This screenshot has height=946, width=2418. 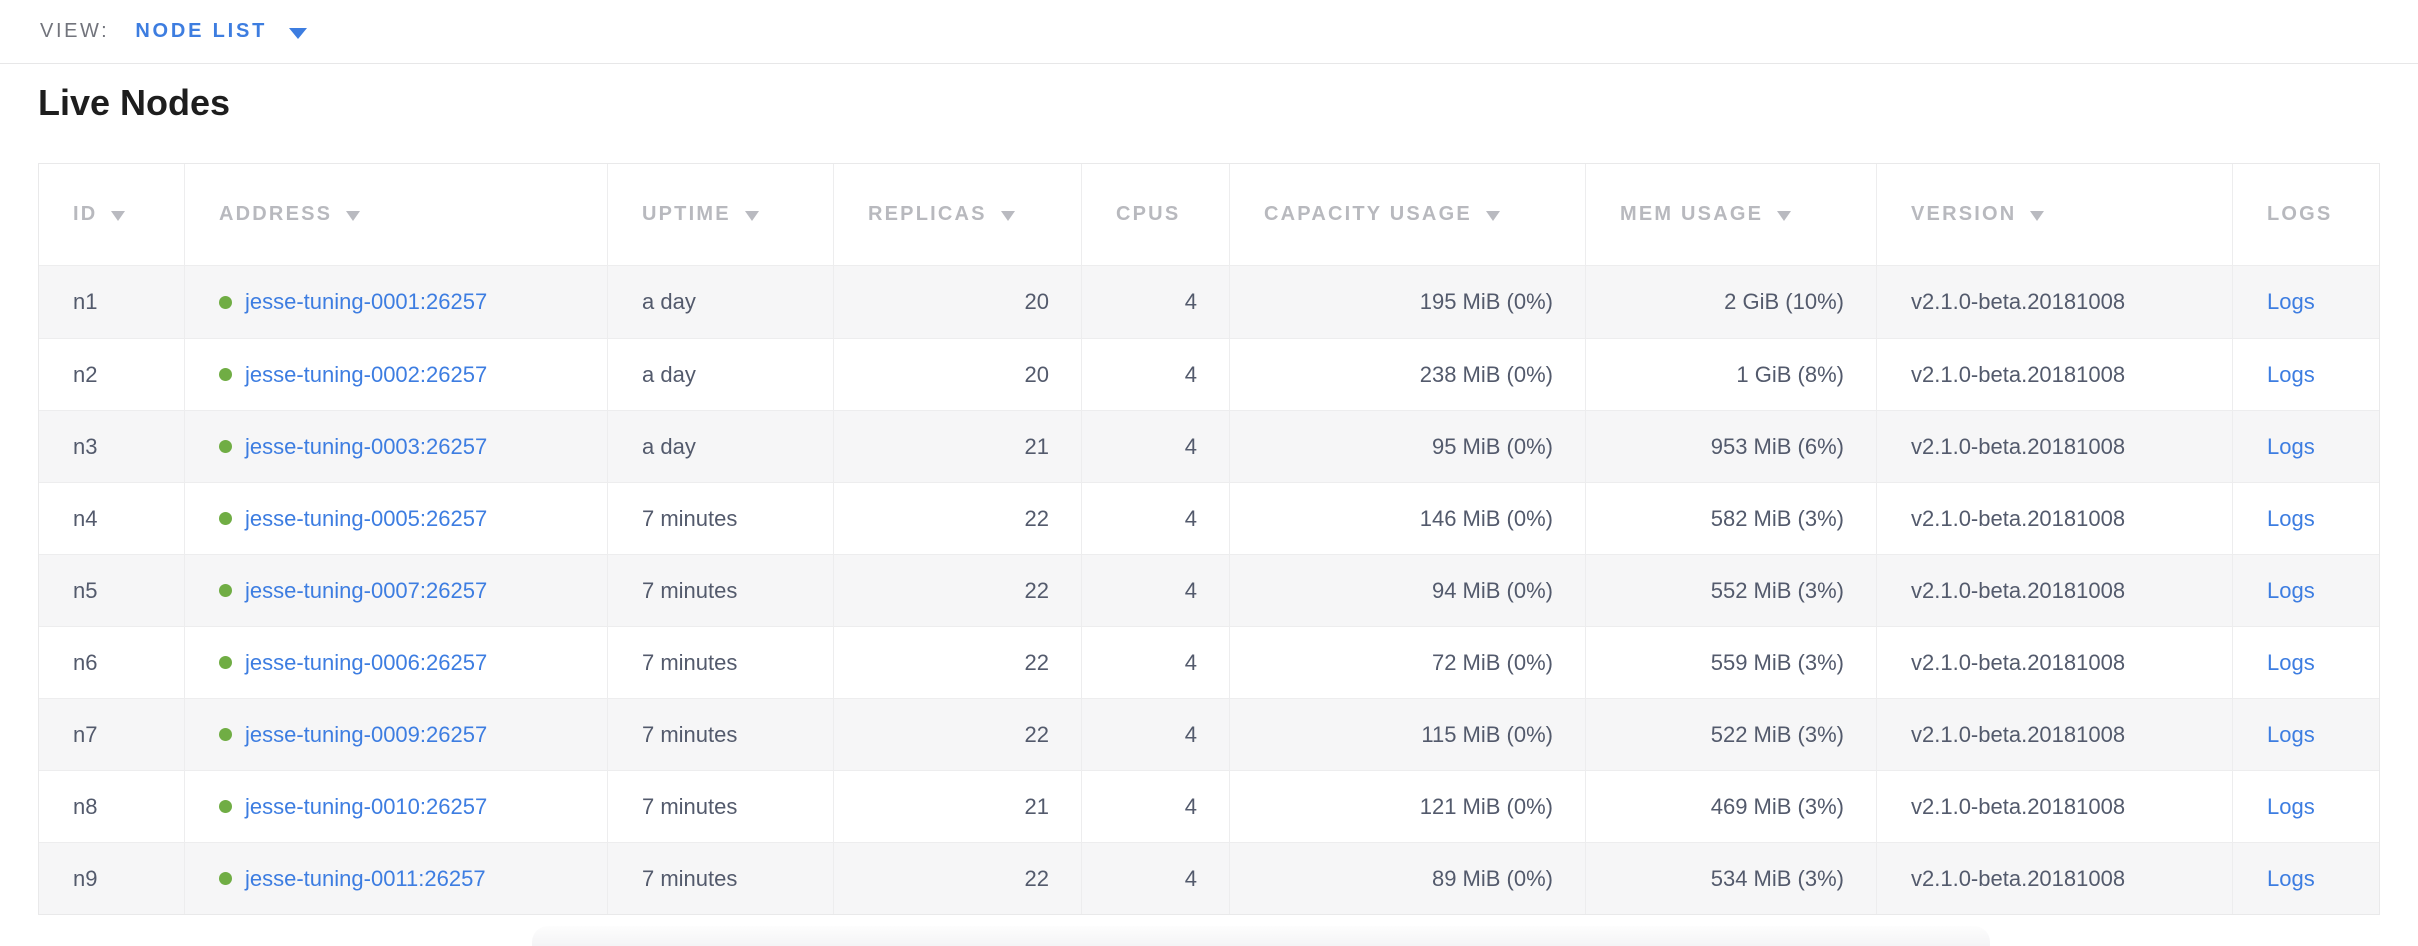 What do you see at coordinates (1692, 214) in the screenshot?
I see `column-header-label: MEM USAGE` at bounding box center [1692, 214].